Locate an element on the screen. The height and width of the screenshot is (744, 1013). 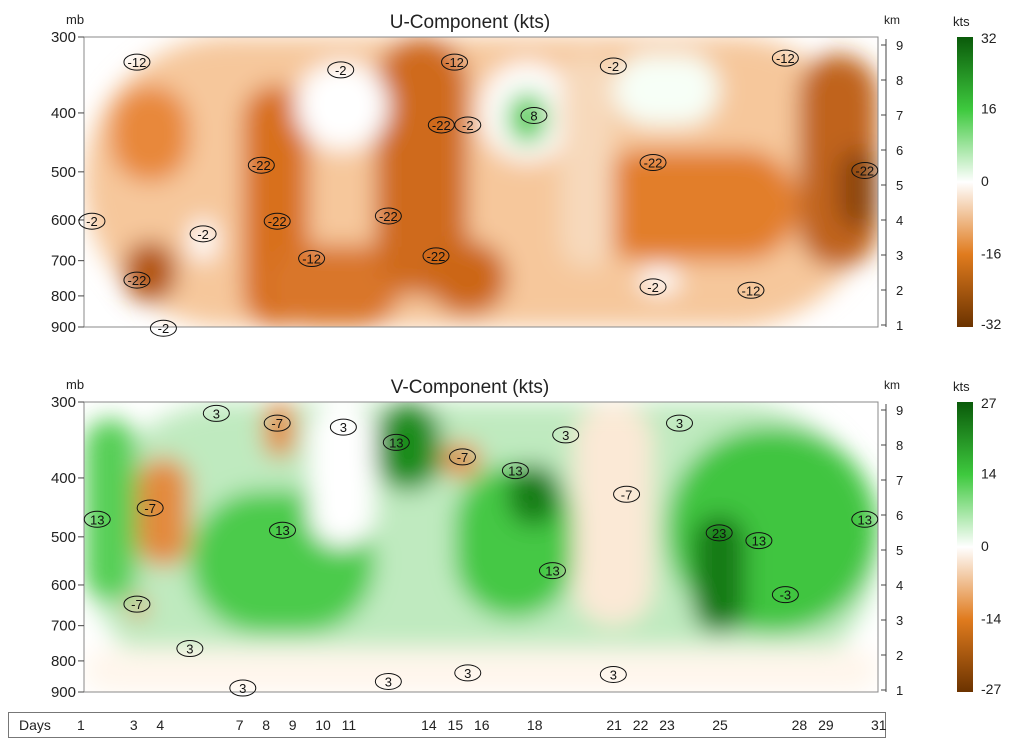
day-tick-label: 7 is located at coordinates (239, 725).